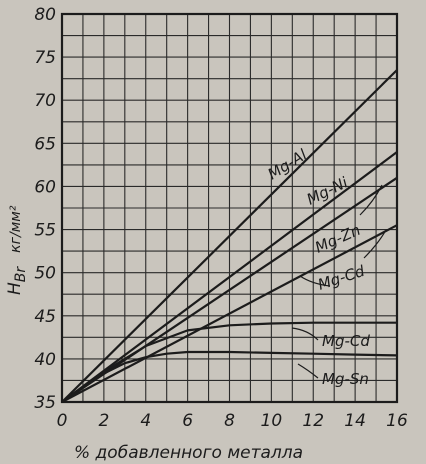 This screenshot has width=426, height=464. I want to click on x-tick-label: 10, so click(272, 421).